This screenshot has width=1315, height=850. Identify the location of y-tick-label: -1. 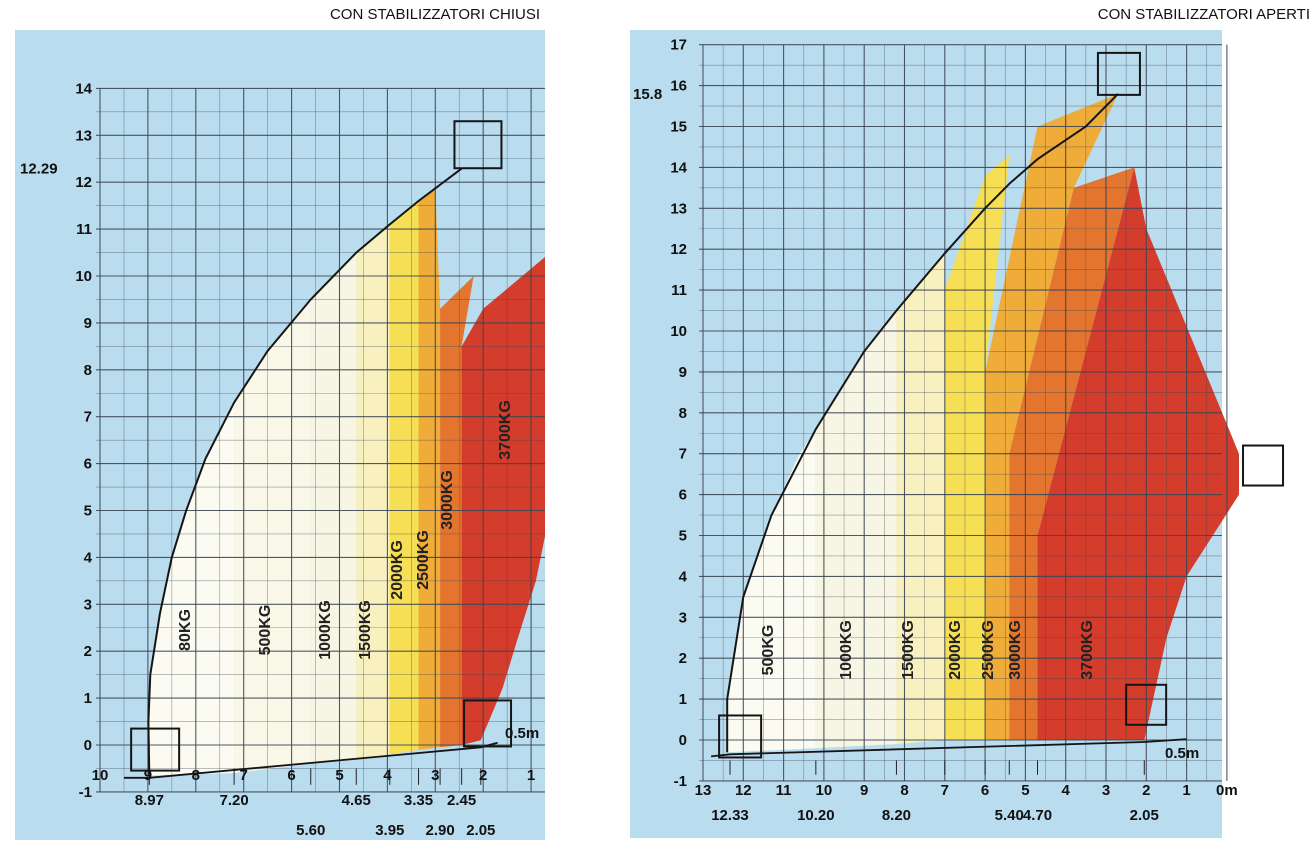
(85, 792).